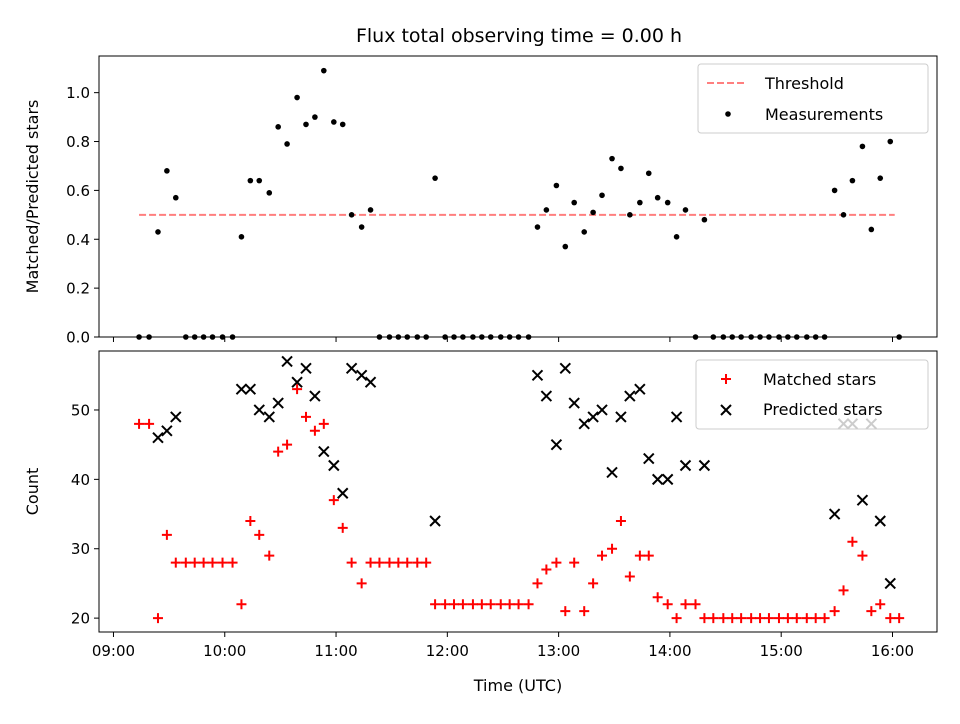 Image resolution: width=960 pixels, height=724 pixels. Describe the element at coordinates (78, 338) in the screenshot. I see `y-tick-label: 0.0` at that location.